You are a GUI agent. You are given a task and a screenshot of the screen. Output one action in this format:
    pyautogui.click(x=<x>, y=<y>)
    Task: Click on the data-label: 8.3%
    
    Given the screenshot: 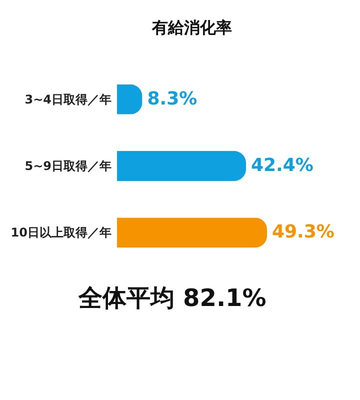 What is the action you would take?
    pyautogui.click(x=172, y=99)
    